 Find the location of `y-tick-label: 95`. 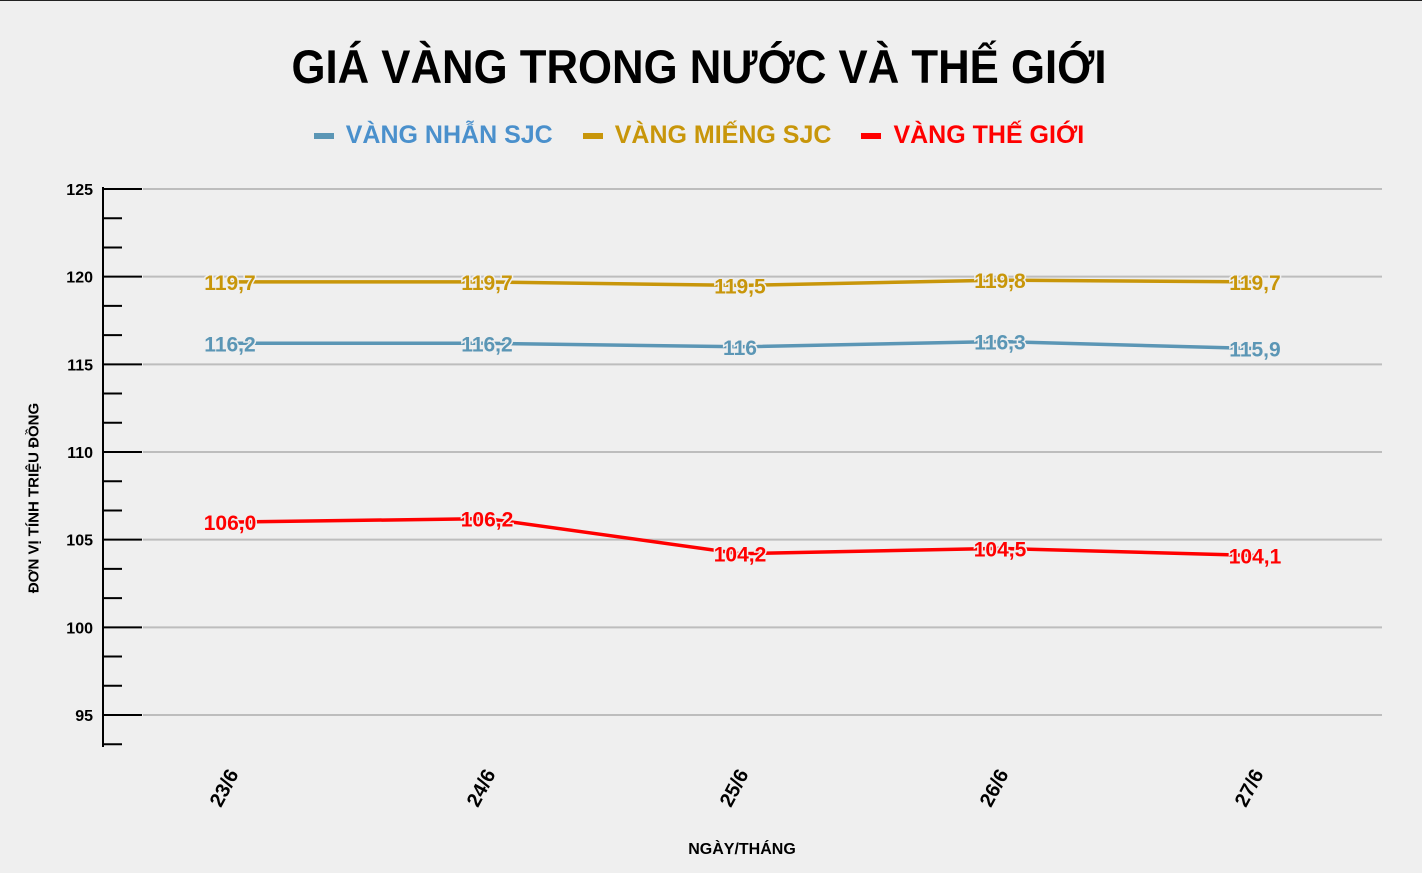

y-tick-label: 95 is located at coordinates (84, 716).